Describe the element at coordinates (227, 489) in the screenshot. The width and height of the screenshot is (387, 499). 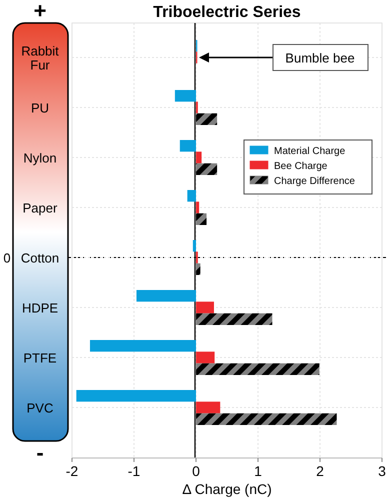
I see `x-axis-title: Δ Charge (nC)` at that location.